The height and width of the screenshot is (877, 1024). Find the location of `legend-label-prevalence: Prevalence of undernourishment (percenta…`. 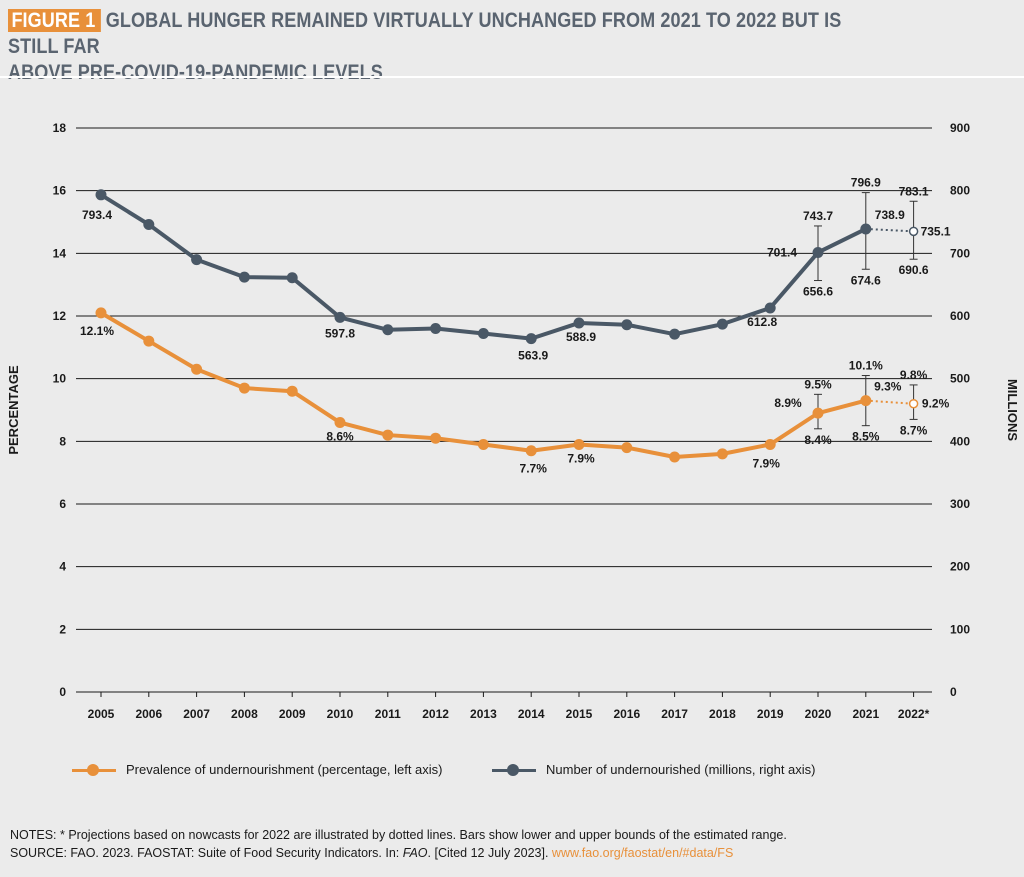

legend-label-prevalence: Prevalence of undernourishment (percenta… is located at coordinates (284, 769).